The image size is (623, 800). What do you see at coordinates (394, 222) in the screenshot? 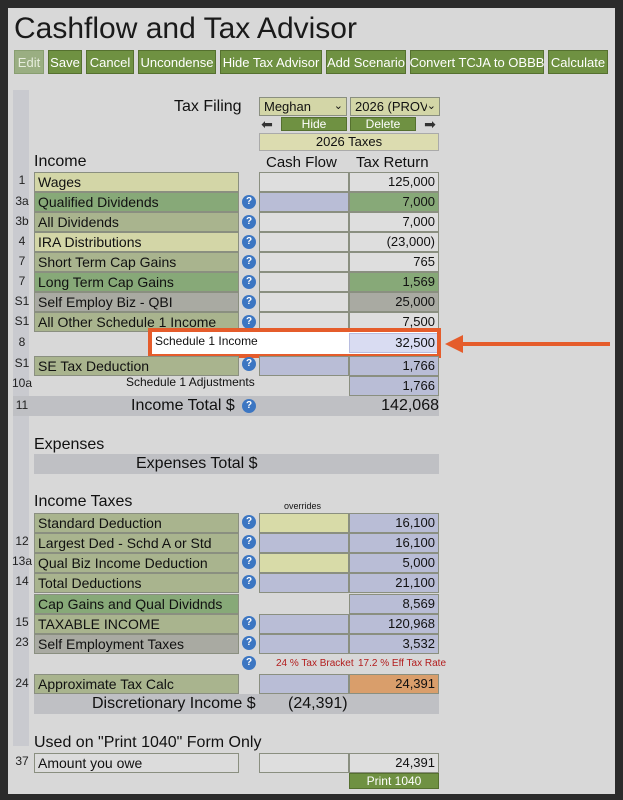
I see `all-dividends-tax-return: 7,000` at bounding box center [394, 222].